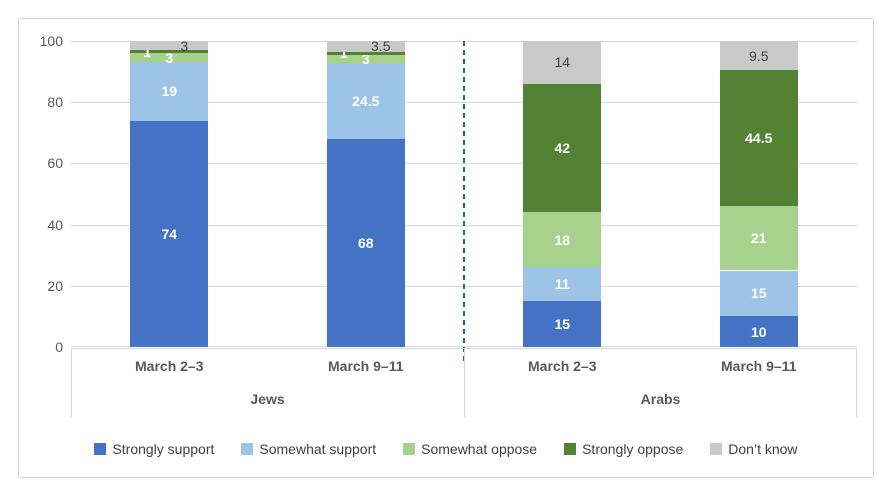 The image size is (892, 503). I want to click on legend-item: Strongly support, so click(154, 449).